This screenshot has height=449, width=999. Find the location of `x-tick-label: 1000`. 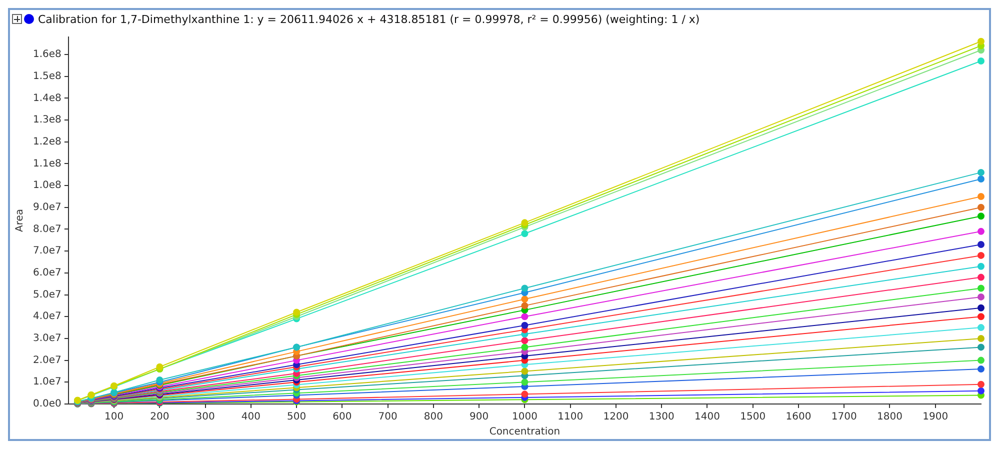

x-tick-label: 1000 is located at coordinates (525, 417).